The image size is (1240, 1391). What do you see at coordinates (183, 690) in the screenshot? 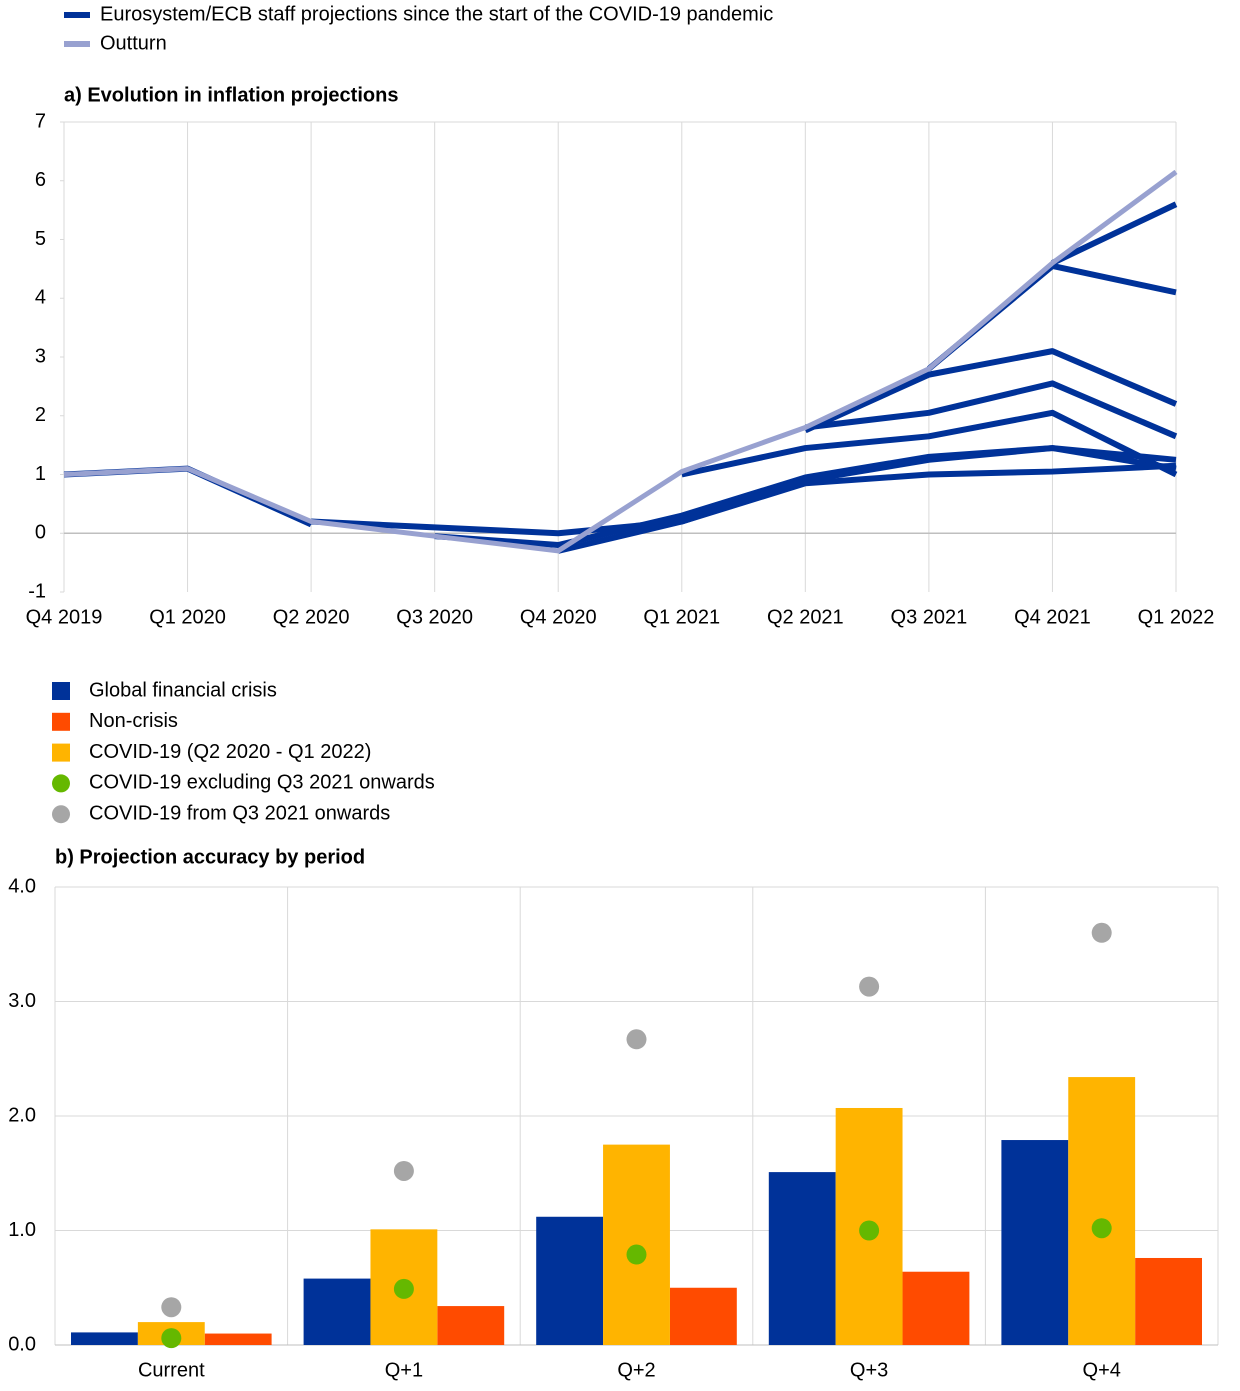
I see `legend-label: Global financial crisis` at bounding box center [183, 690].